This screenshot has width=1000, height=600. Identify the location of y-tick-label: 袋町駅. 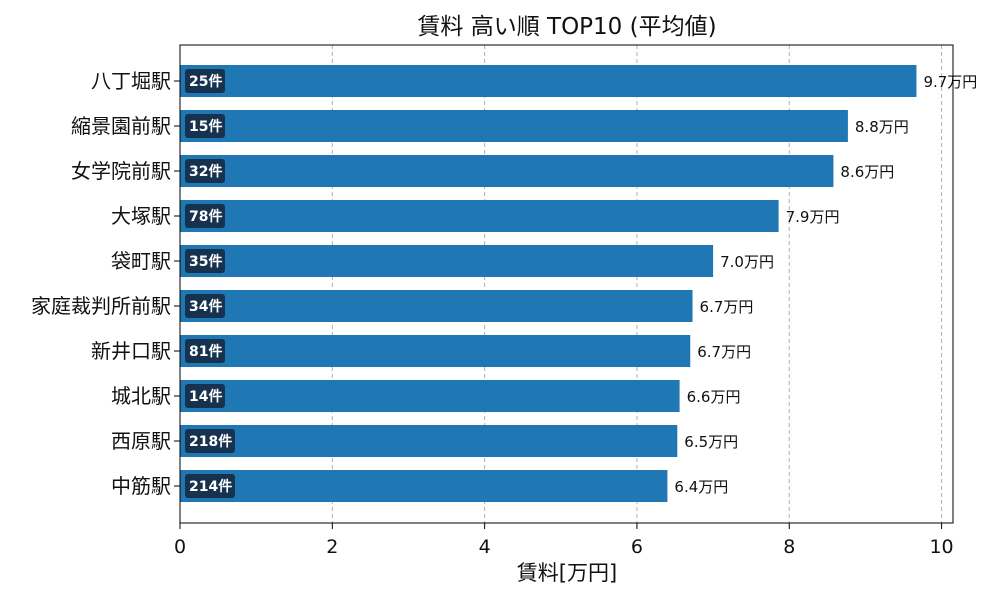
(141, 261).